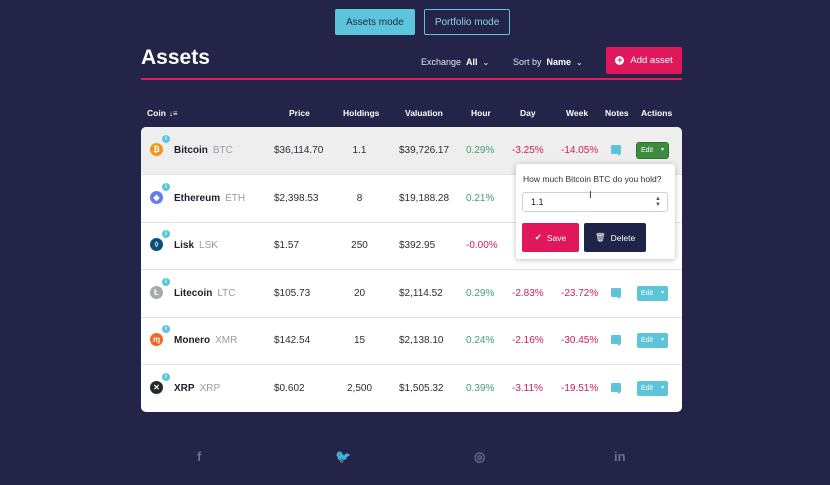 This screenshot has width=830, height=485. What do you see at coordinates (528, 113) in the screenshot?
I see `column-header-day: Day` at bounding box center [528, 113].